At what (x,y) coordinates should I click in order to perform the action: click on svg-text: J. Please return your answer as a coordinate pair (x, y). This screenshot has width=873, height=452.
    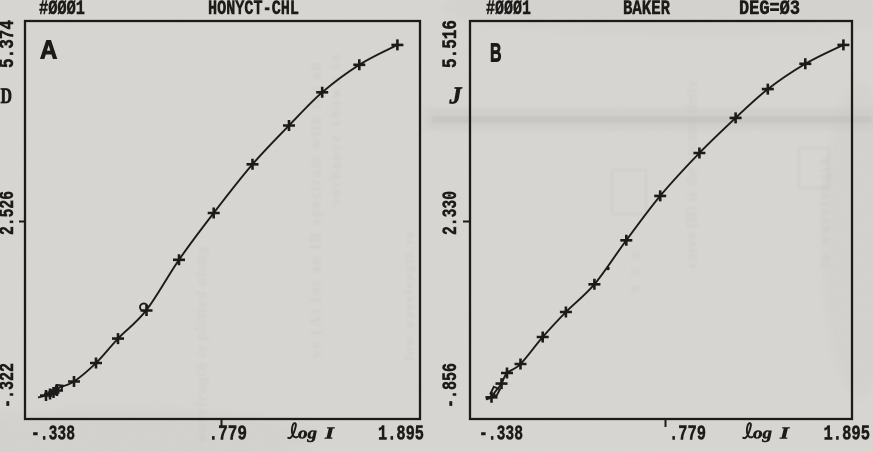
    Looking at the image, I should click on (456, 97).